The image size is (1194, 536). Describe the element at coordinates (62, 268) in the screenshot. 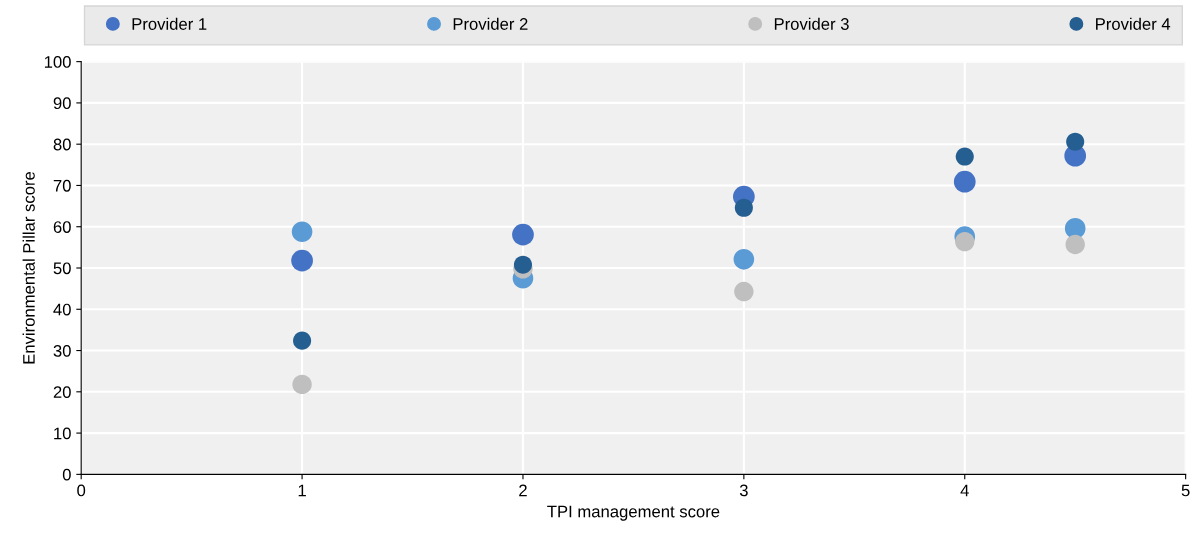

I see `y-tick-label: 50` at that location.